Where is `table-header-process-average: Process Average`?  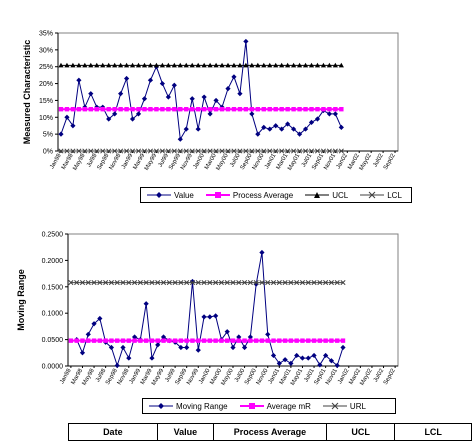
table-header-process-average: Process Average is located at coordinates (270, 432).